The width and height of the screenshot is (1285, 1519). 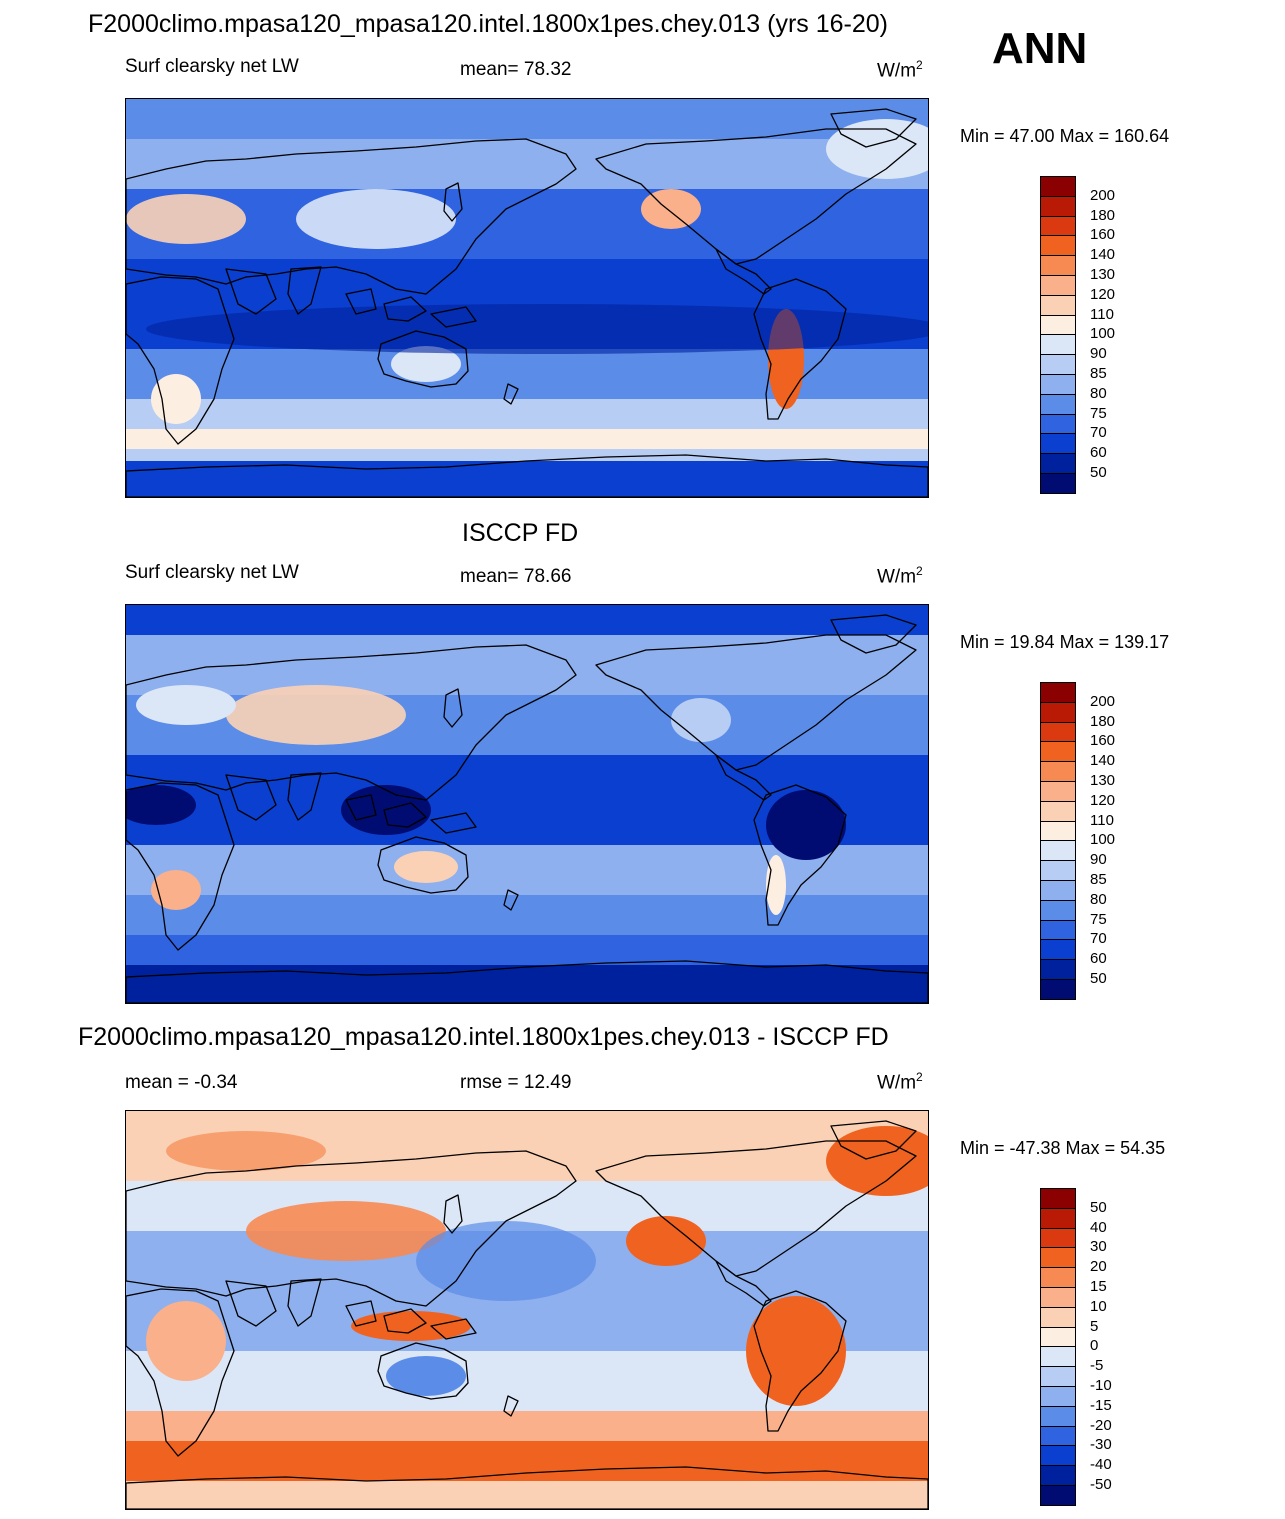 I want to click on panel-mean-label: mean= 78.32, so click(x=516, y=69).